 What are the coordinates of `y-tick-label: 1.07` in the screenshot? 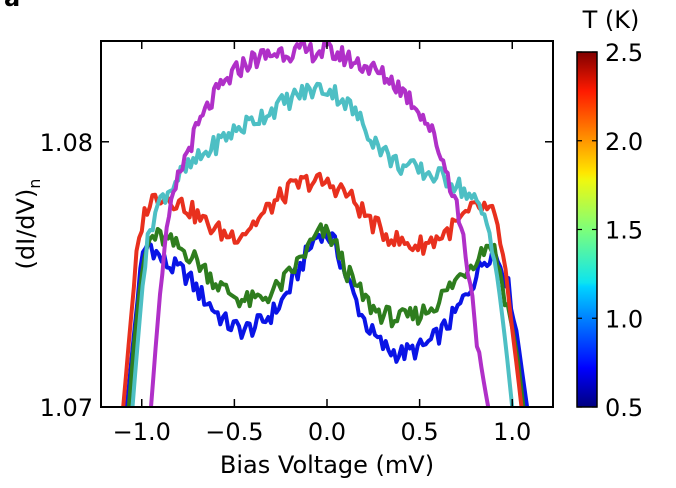 It's located at (66, 408).